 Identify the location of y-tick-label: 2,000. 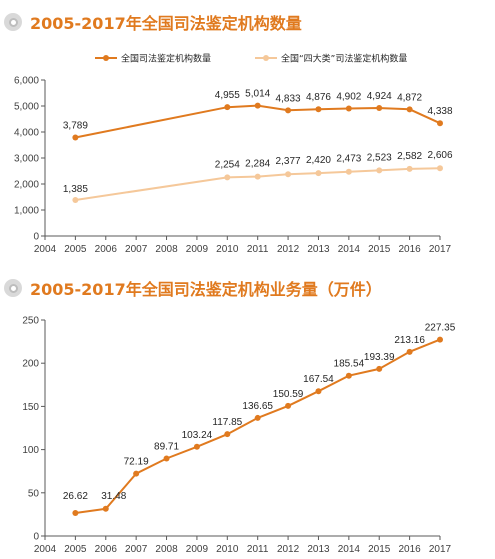
(26, 185).